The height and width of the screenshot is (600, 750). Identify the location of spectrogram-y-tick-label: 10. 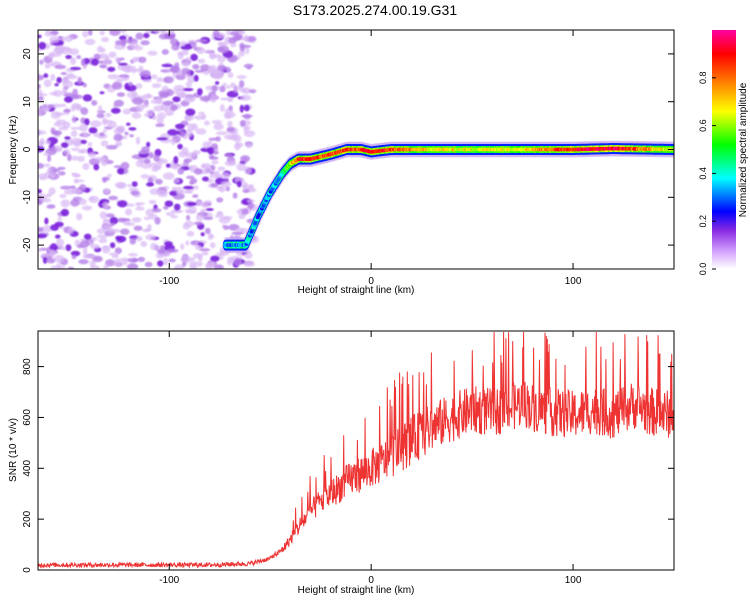
(27, 102).